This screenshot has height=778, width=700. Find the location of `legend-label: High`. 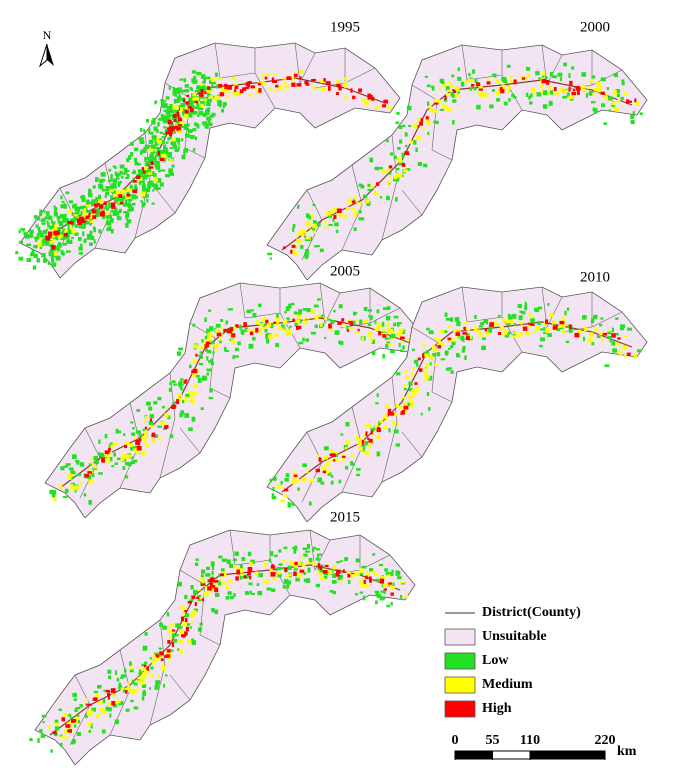

legend-label: High is located at coordinates (497, 708).